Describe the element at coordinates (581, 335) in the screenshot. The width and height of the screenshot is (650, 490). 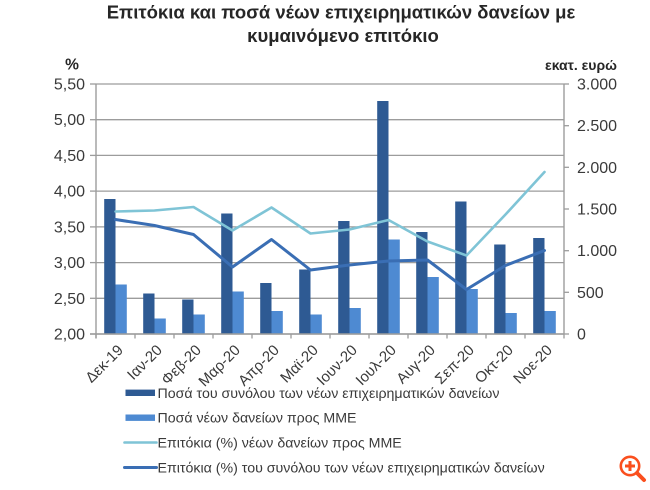
I see `svg-text: 0` at that location.